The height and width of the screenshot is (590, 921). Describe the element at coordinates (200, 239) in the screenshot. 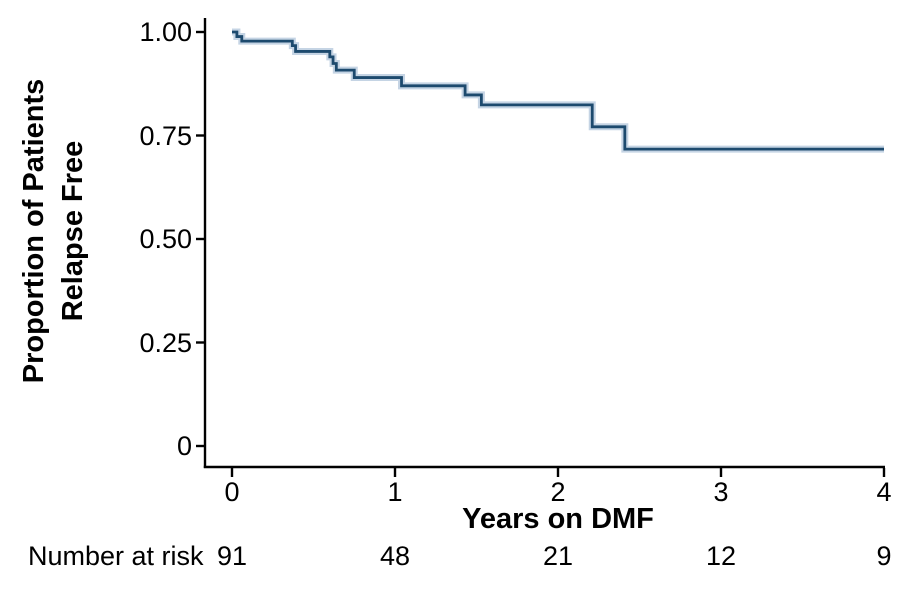

I see `y-axis-ticks` at that location.